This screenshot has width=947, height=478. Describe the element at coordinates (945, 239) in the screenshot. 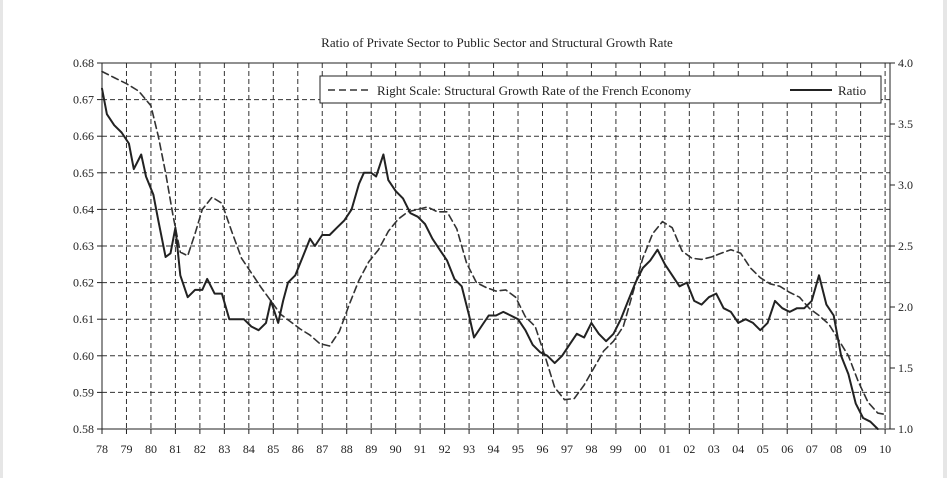

I see `right-frame-edge` at that location.